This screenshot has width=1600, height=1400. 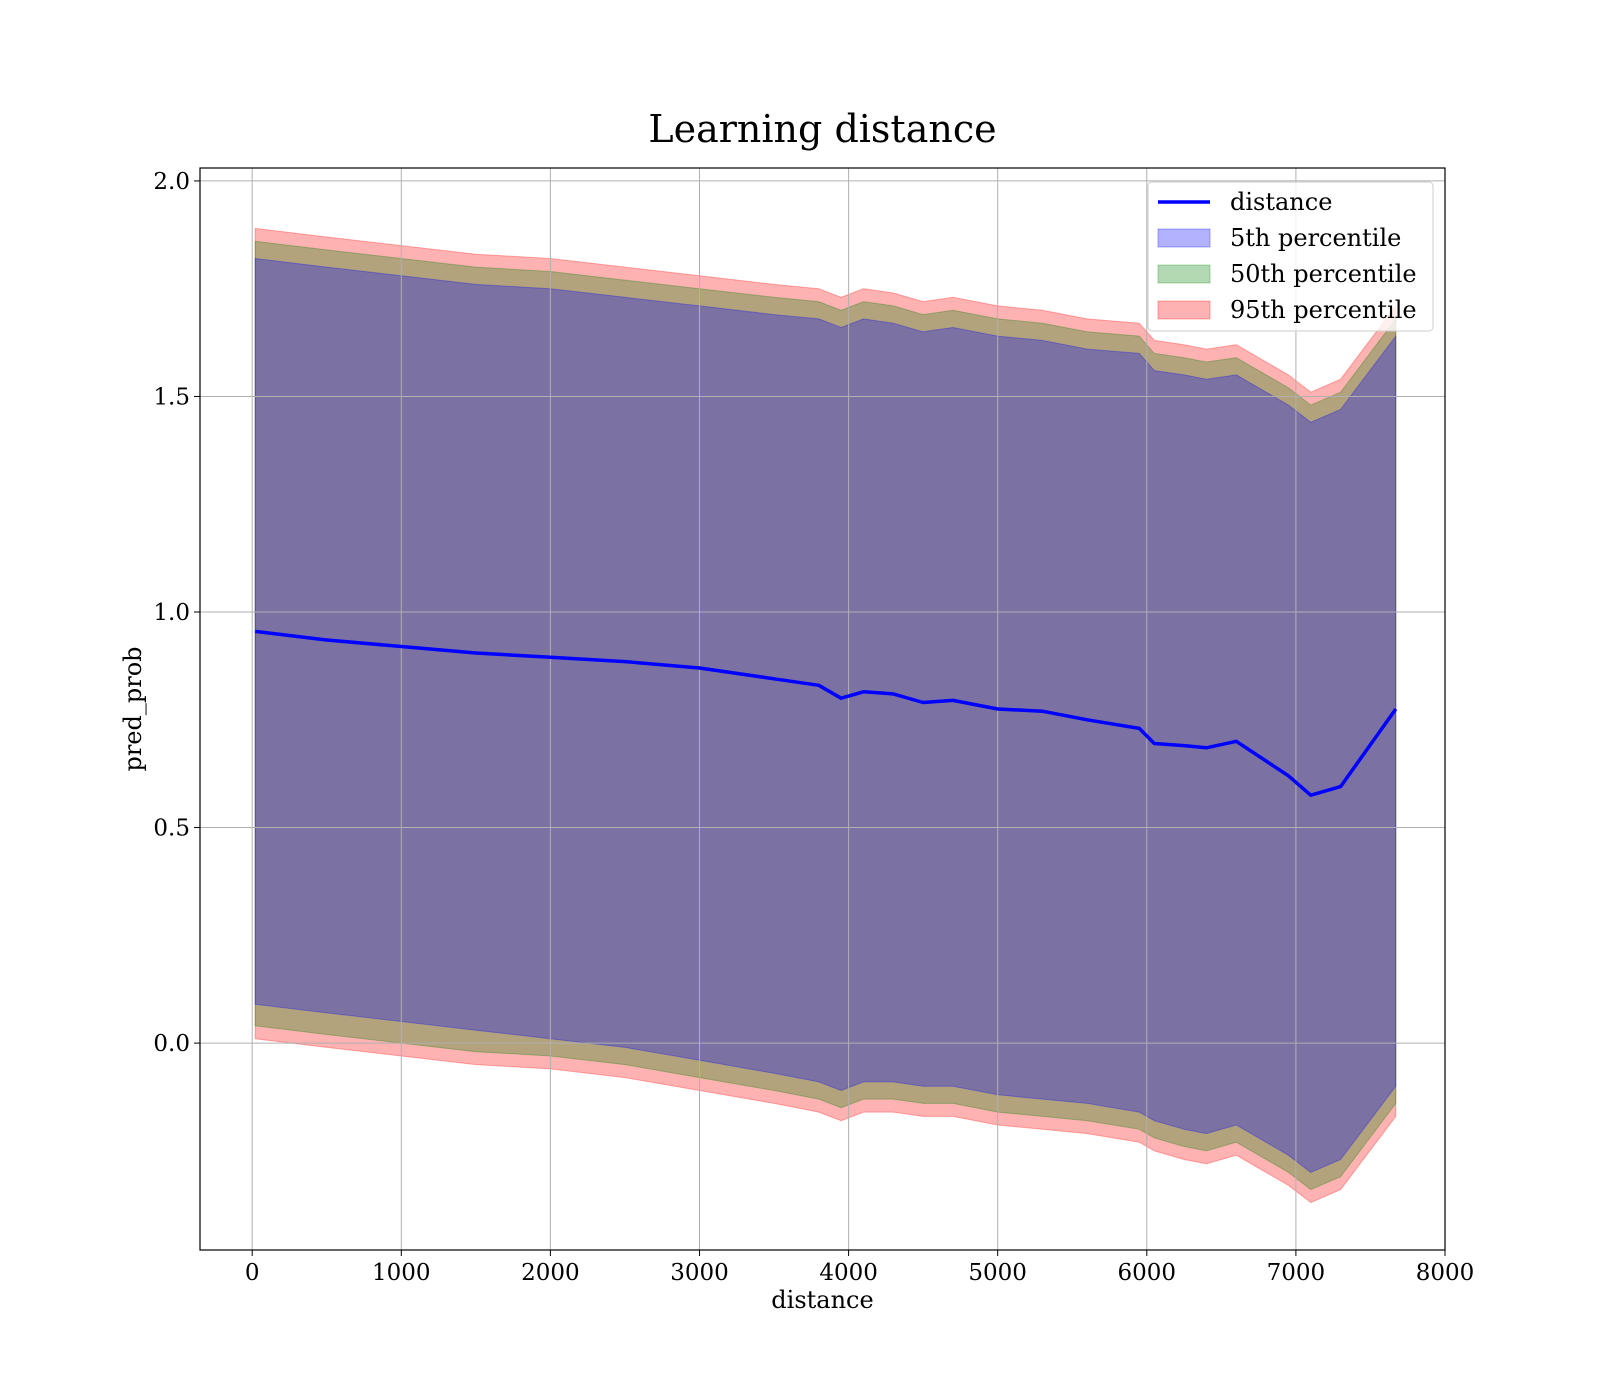 I want to click on y-axis-label: pred_prob, so click(x=133, y=708).